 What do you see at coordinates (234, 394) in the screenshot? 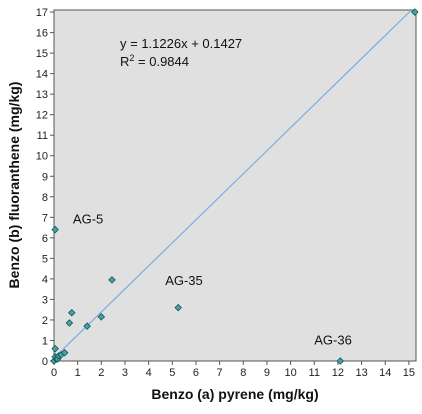
I see `x-axis-title: Benzo (a) pyrene (mg/kg)` at bounding box center [234, 394].